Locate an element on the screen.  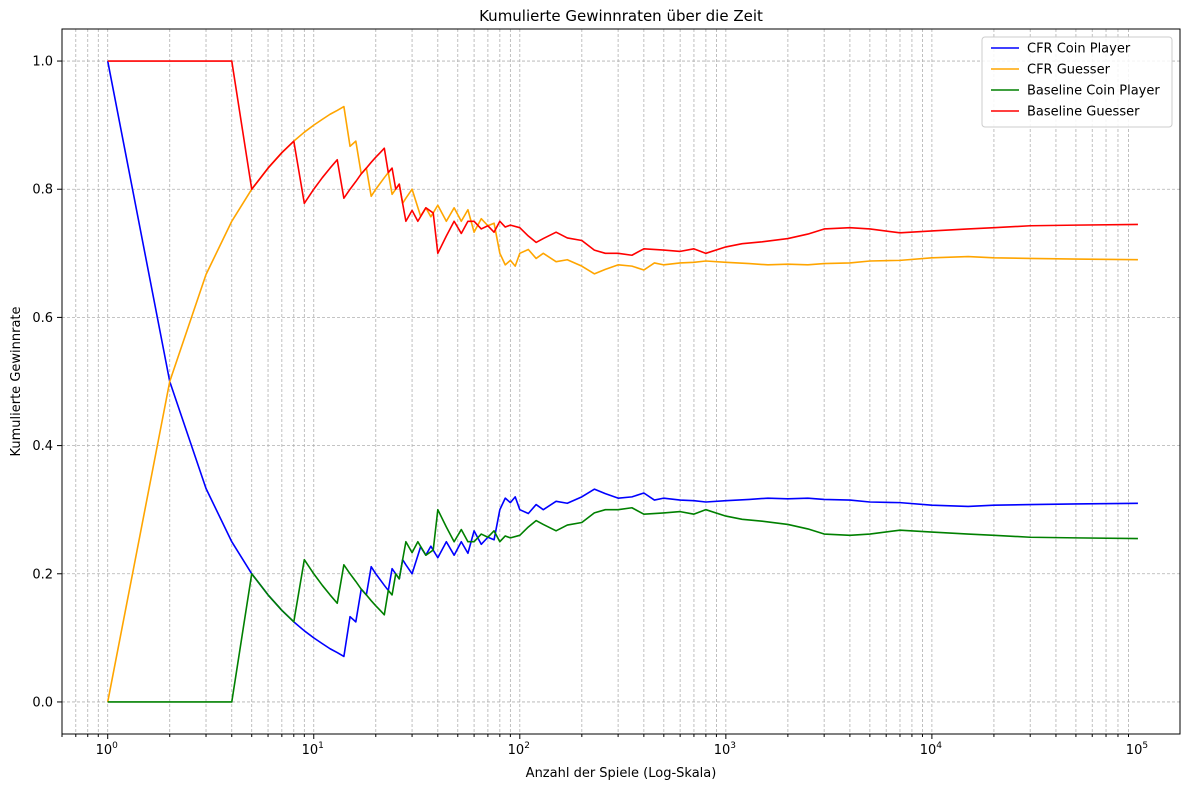
y-tick-label: 0.6 is located at coordinates (42, 318).